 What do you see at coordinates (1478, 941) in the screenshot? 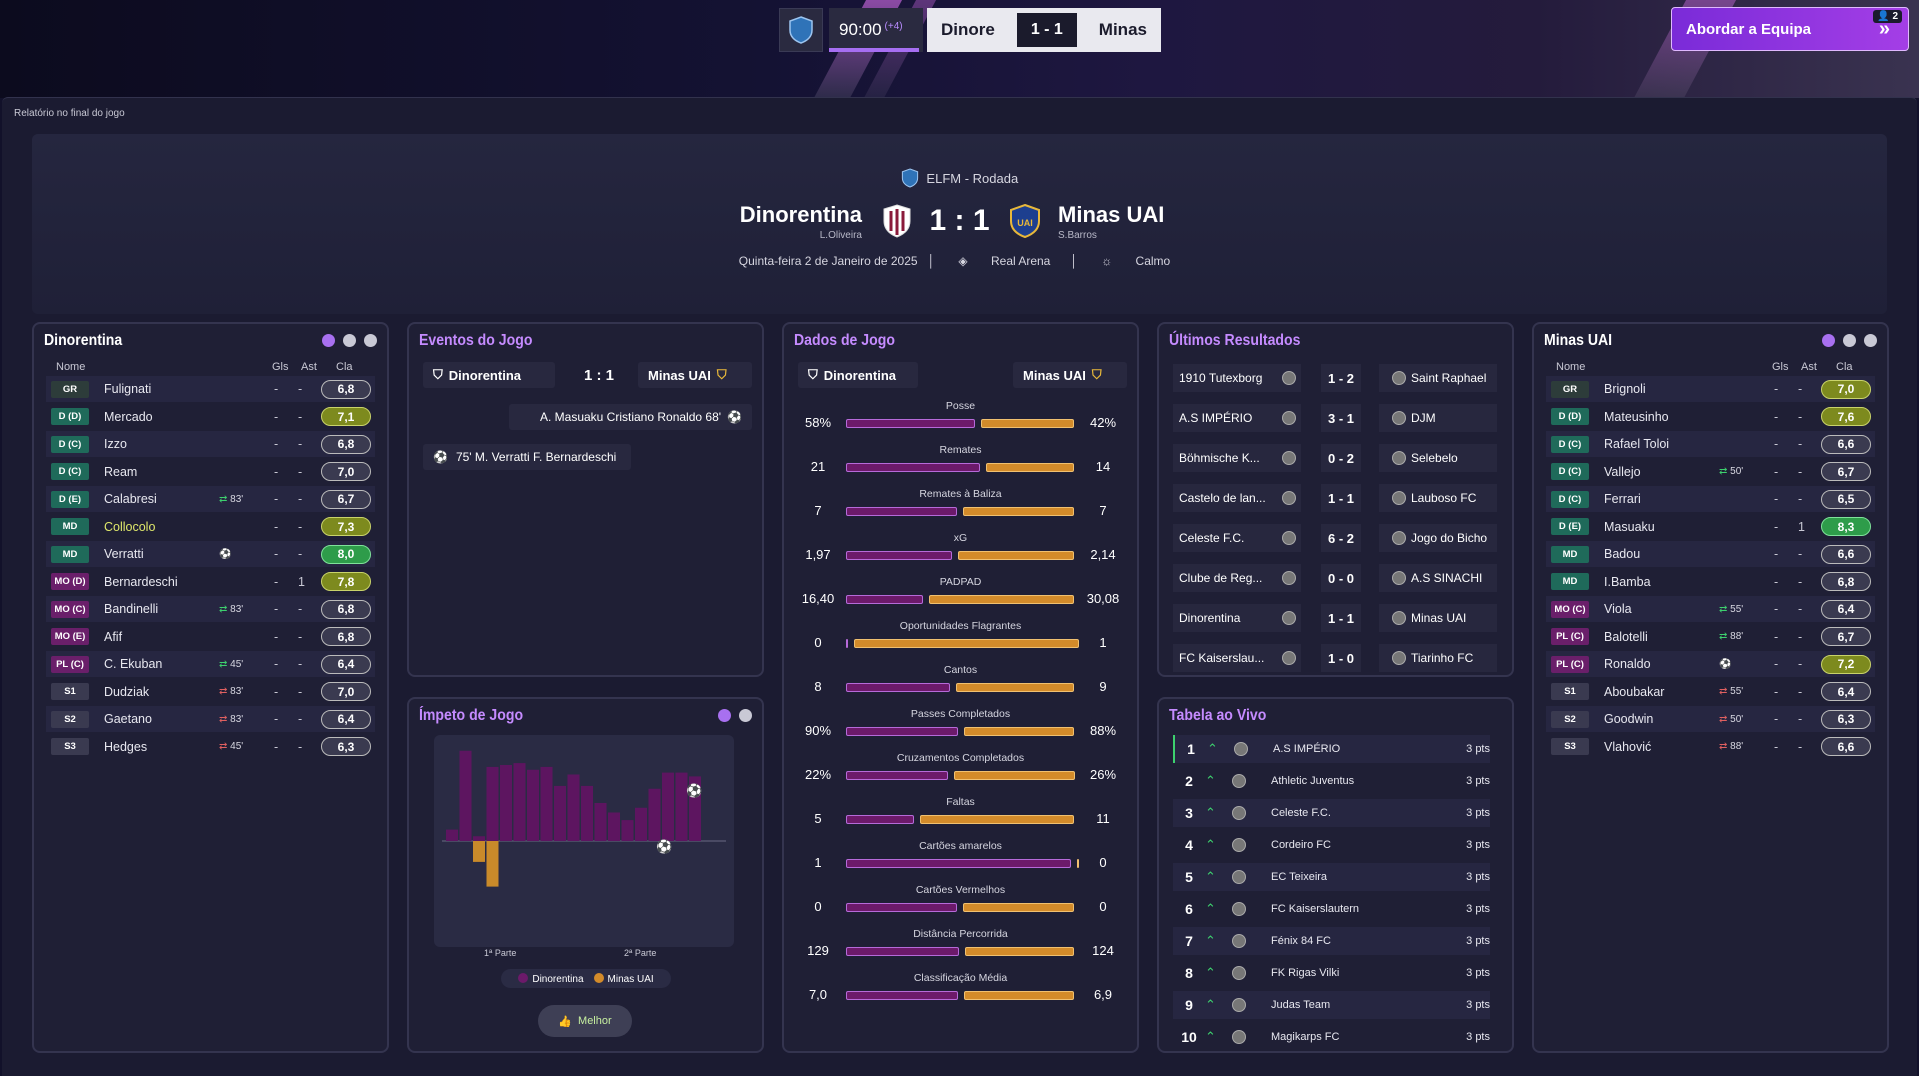
I see `table-points: 3 pts` at bounding box center [1478, 941].